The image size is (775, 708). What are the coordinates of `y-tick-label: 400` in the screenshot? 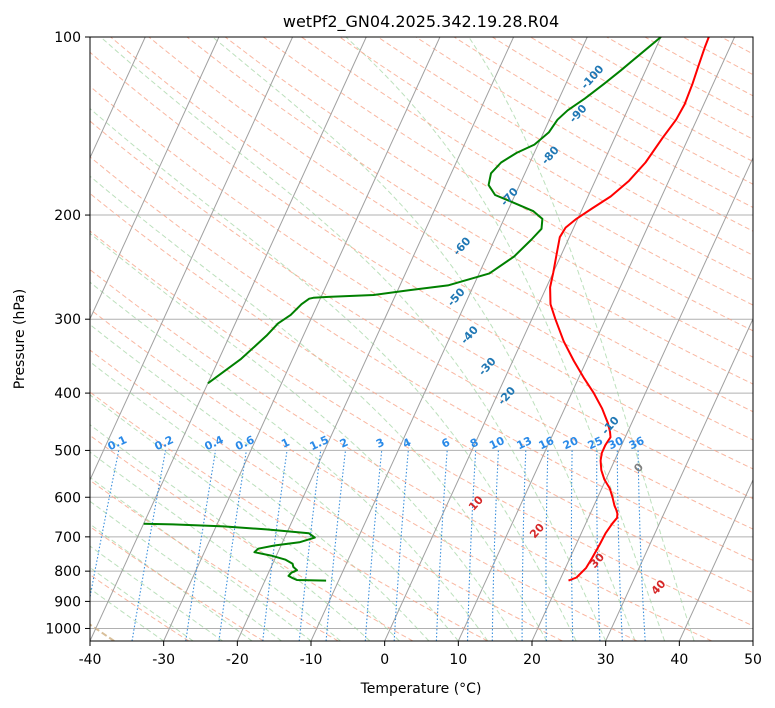 It's located at (67, 394).